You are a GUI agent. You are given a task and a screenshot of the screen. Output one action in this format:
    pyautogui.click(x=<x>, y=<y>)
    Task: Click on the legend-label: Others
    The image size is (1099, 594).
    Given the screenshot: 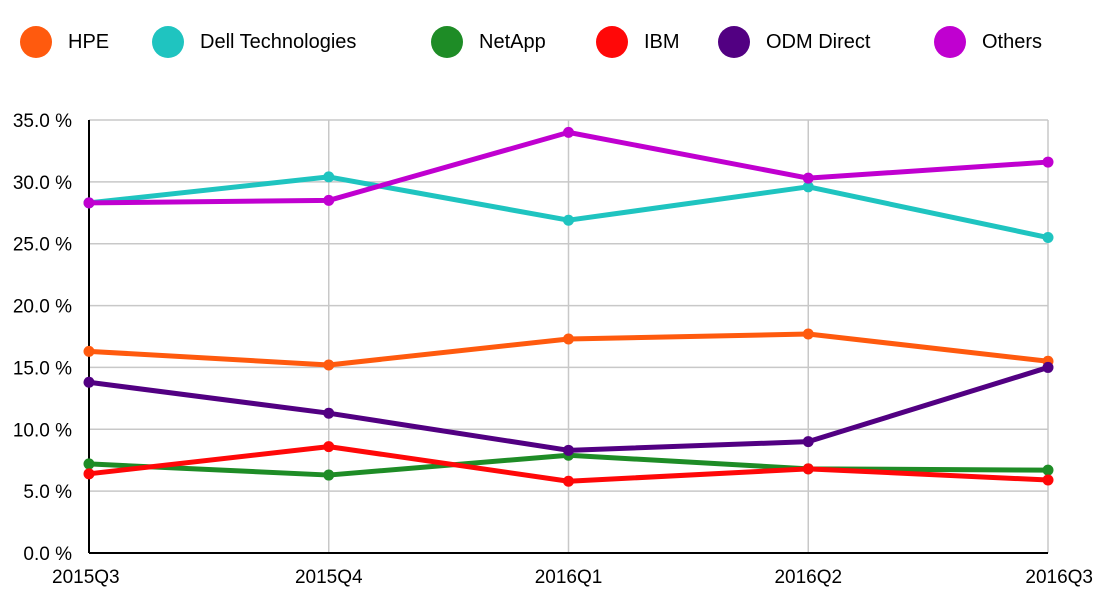 What is the action you would take?
    pyautogui.click(x=1012, y=41)
    